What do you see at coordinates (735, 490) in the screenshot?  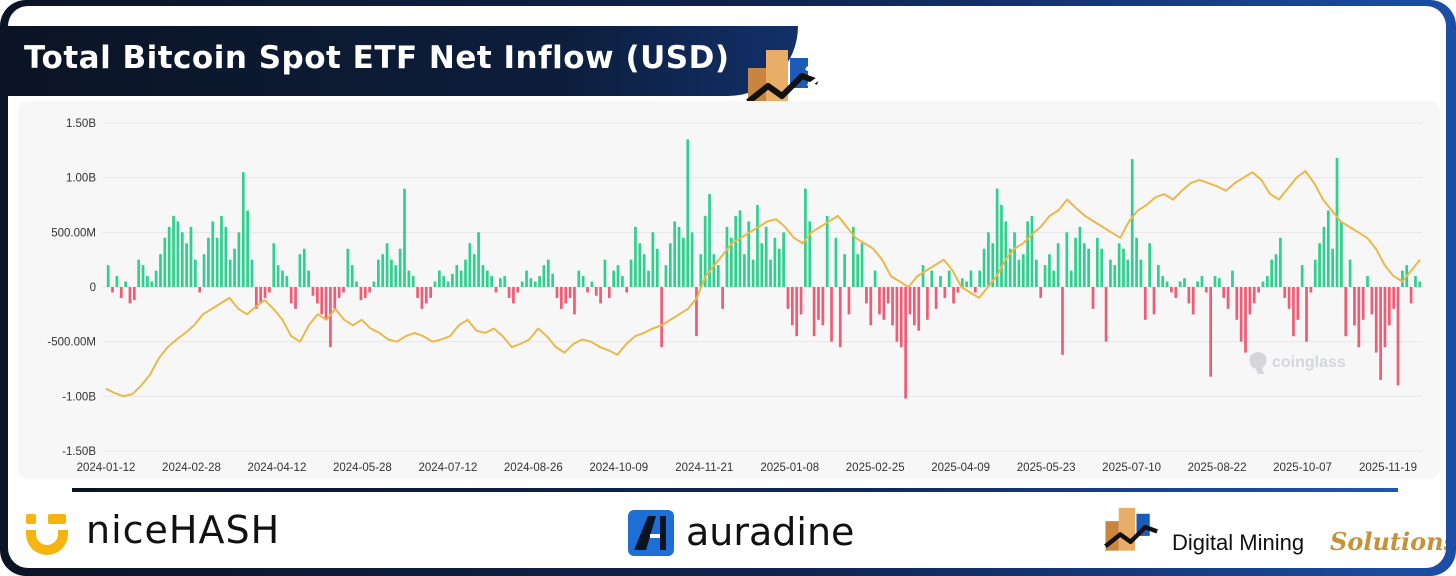 I see `footer-divider` at bounding box center [735, 490].